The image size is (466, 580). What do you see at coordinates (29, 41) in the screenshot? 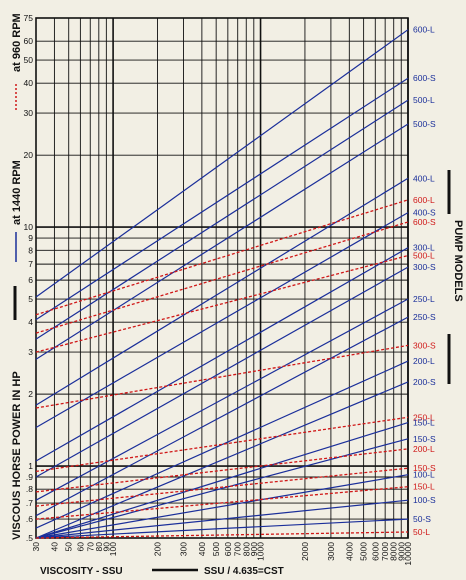
I see `y-tick-label: 60` at bounding box center [29, 41].